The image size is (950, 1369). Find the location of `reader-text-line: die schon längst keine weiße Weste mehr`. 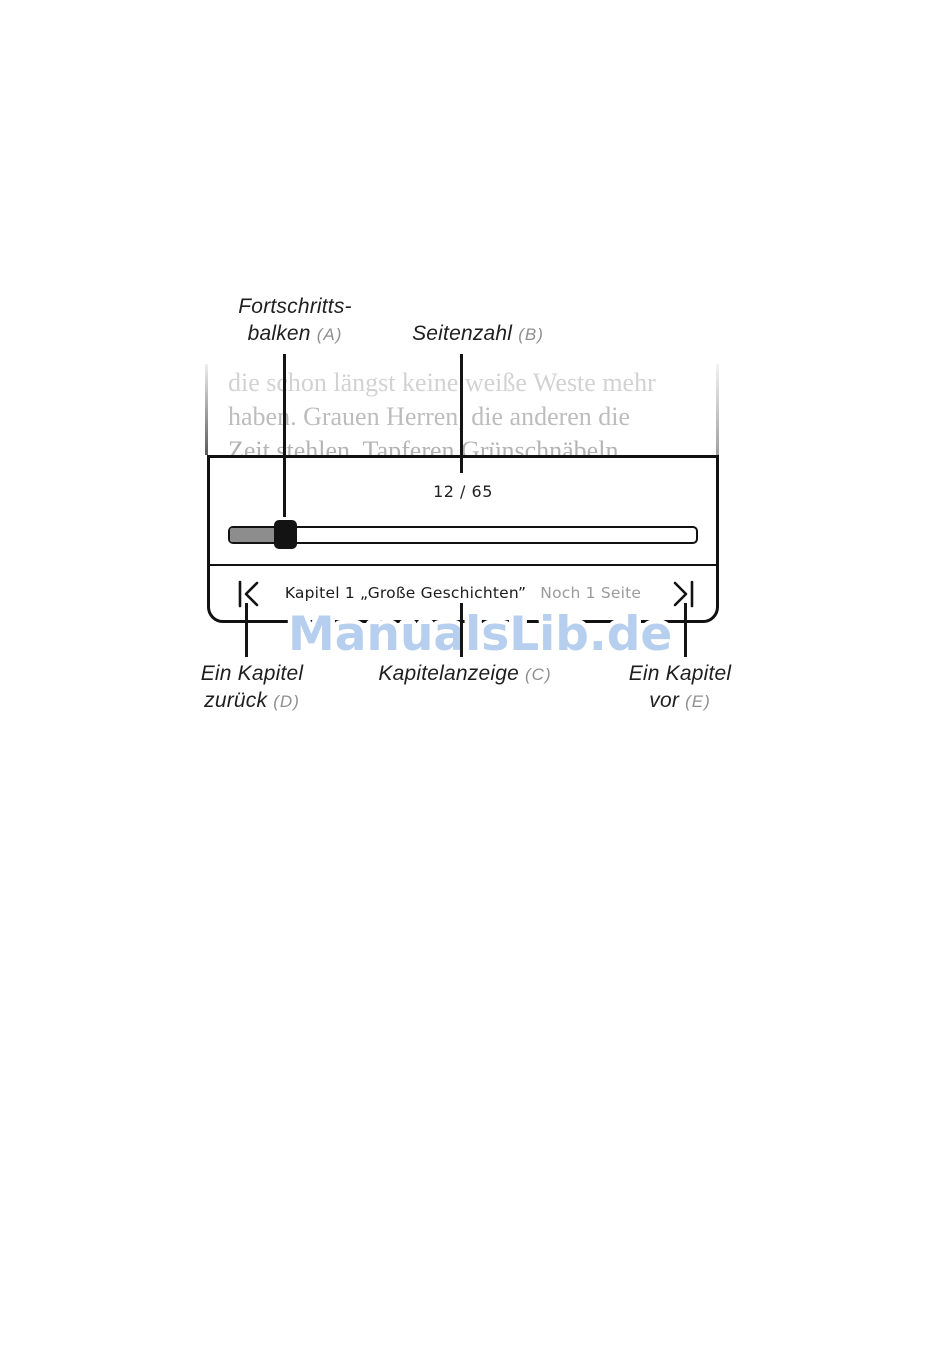

reader-text-line: die schon längst keine weiße Weste mehr is located at coordinates (442, 382).